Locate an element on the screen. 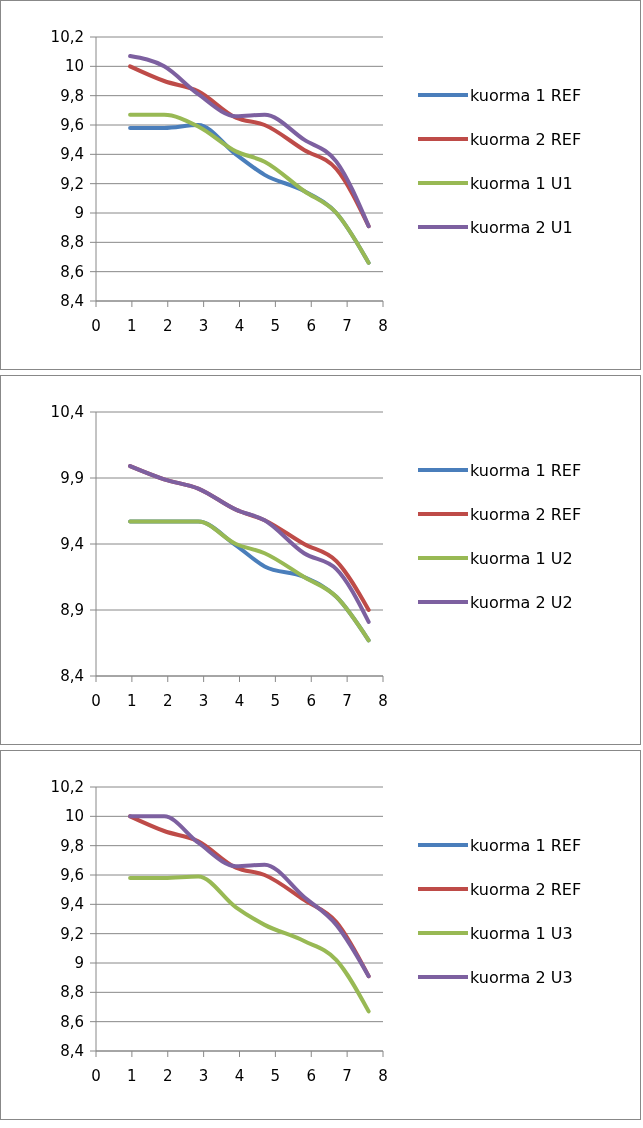 This screenshot has width=643, height=1128. legend-label: kuorma 2 U2 is located at coordinates (521, 602).